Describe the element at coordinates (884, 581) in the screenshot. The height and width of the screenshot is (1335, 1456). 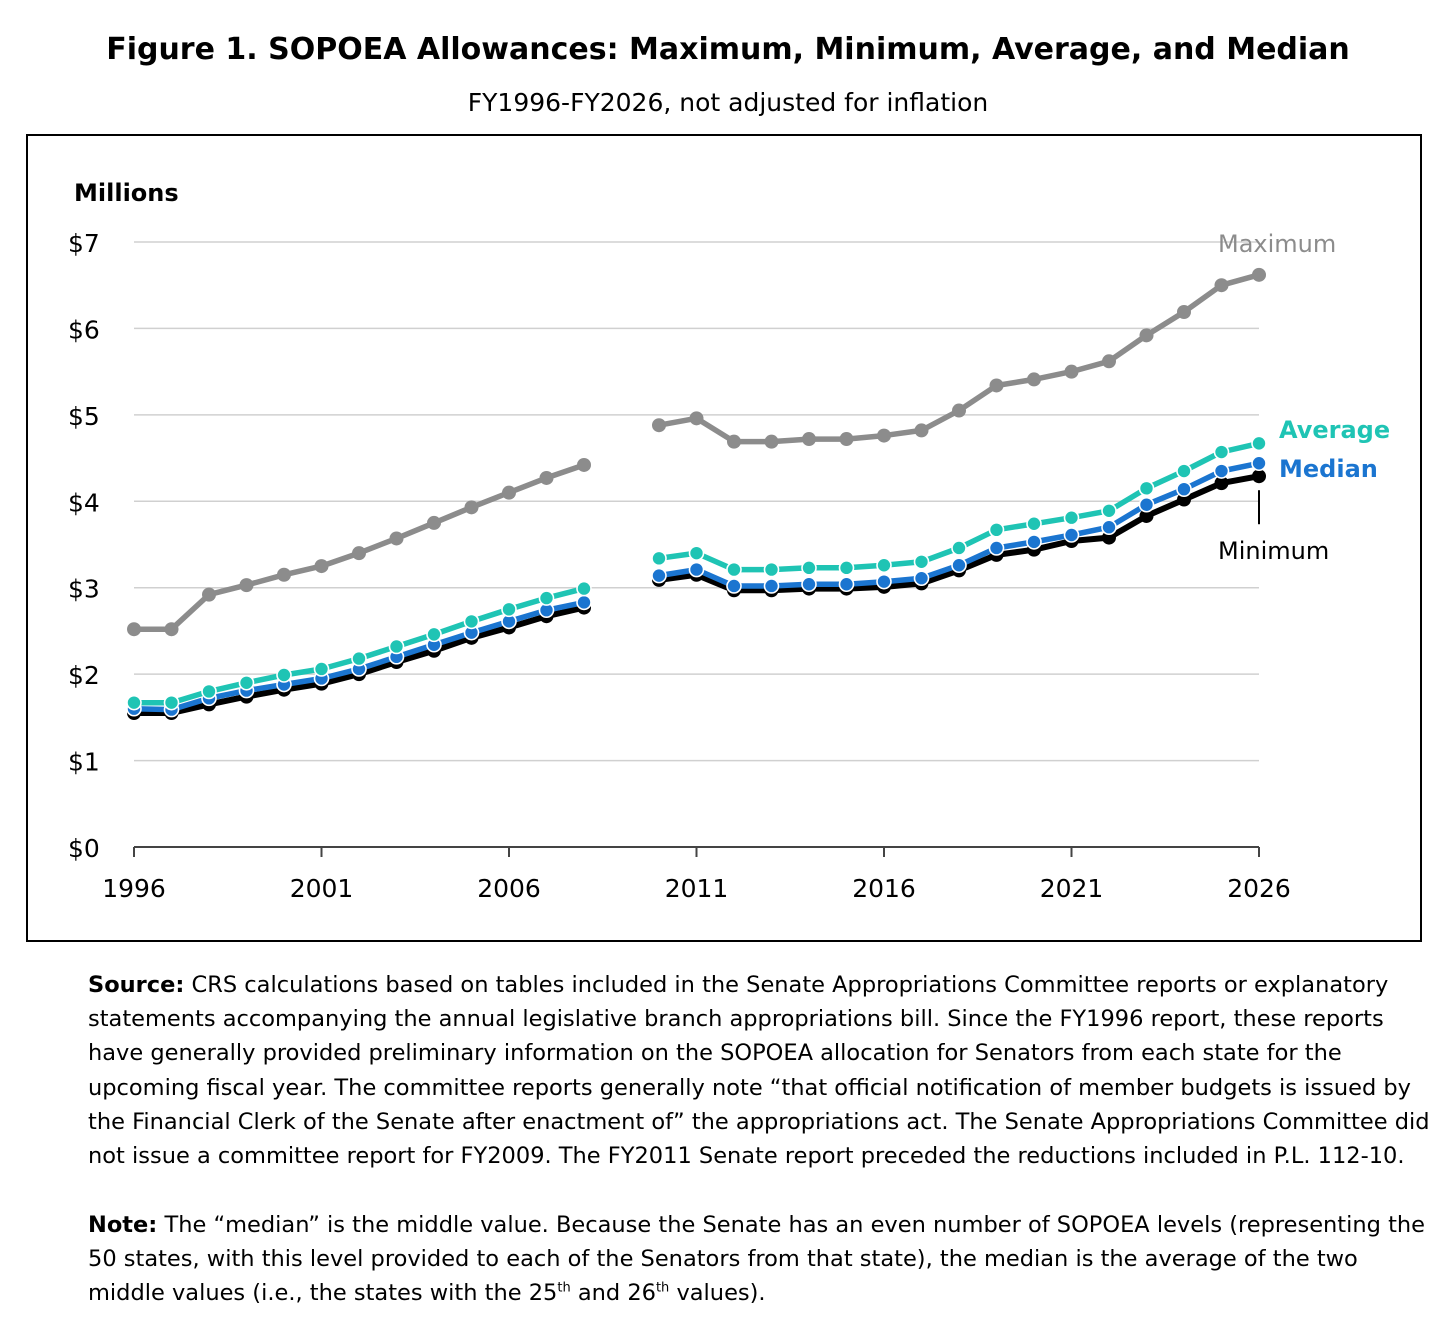
I see `median-point-2016` at that location.